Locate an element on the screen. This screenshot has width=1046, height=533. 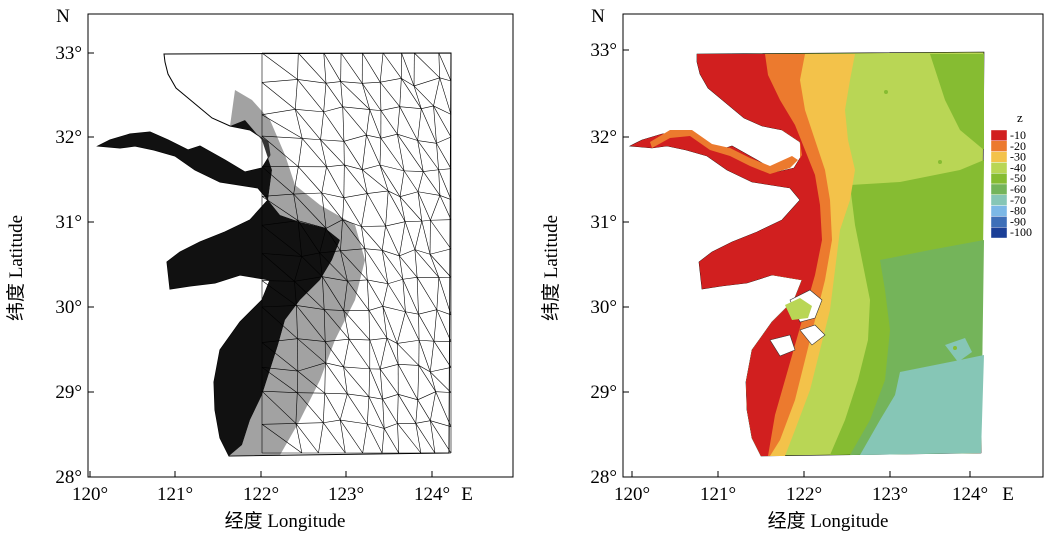
depth-y-tick-label: 28° is located at coordinates (603, 477).